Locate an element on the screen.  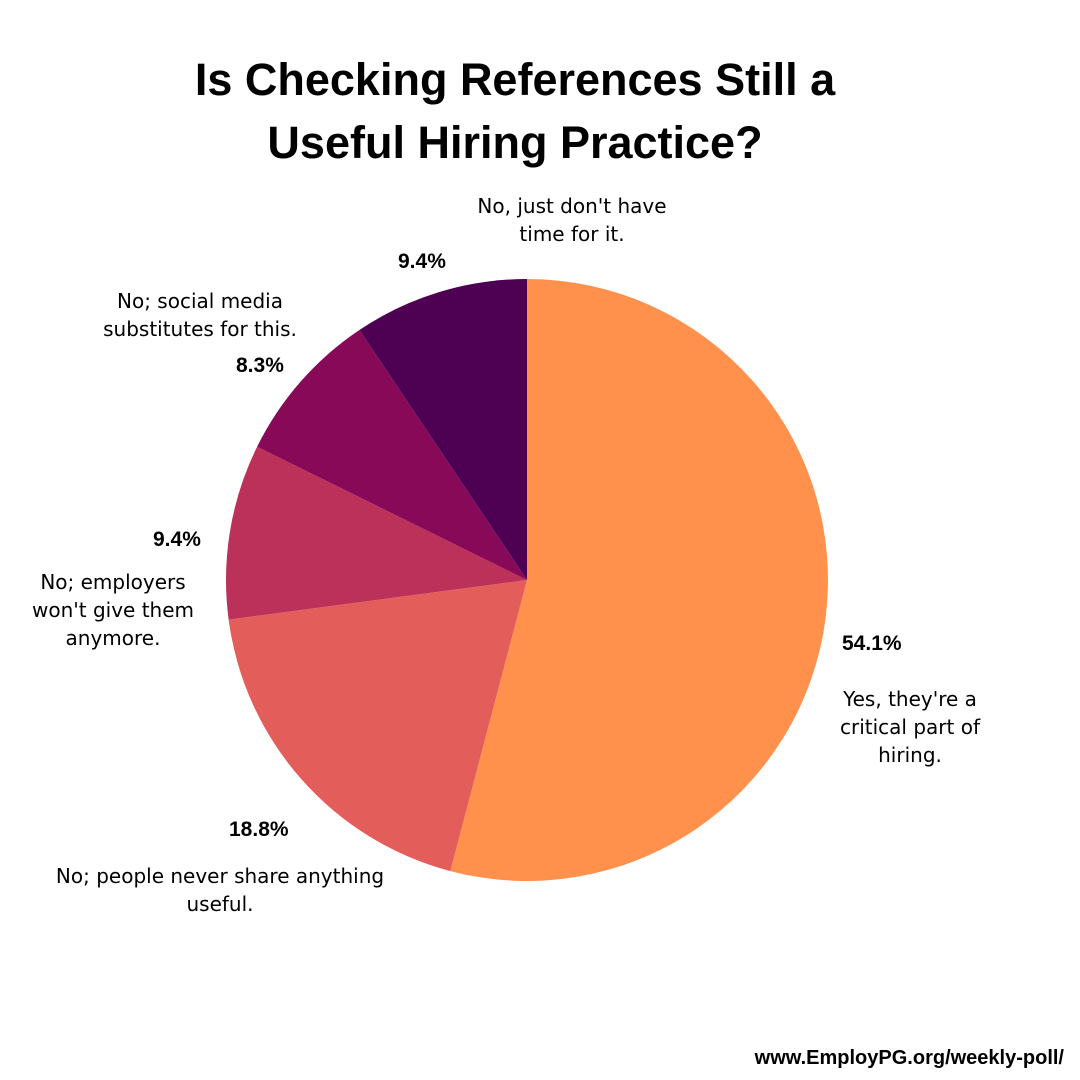
pie-slice-no-time is located at coordinates (443, 429).